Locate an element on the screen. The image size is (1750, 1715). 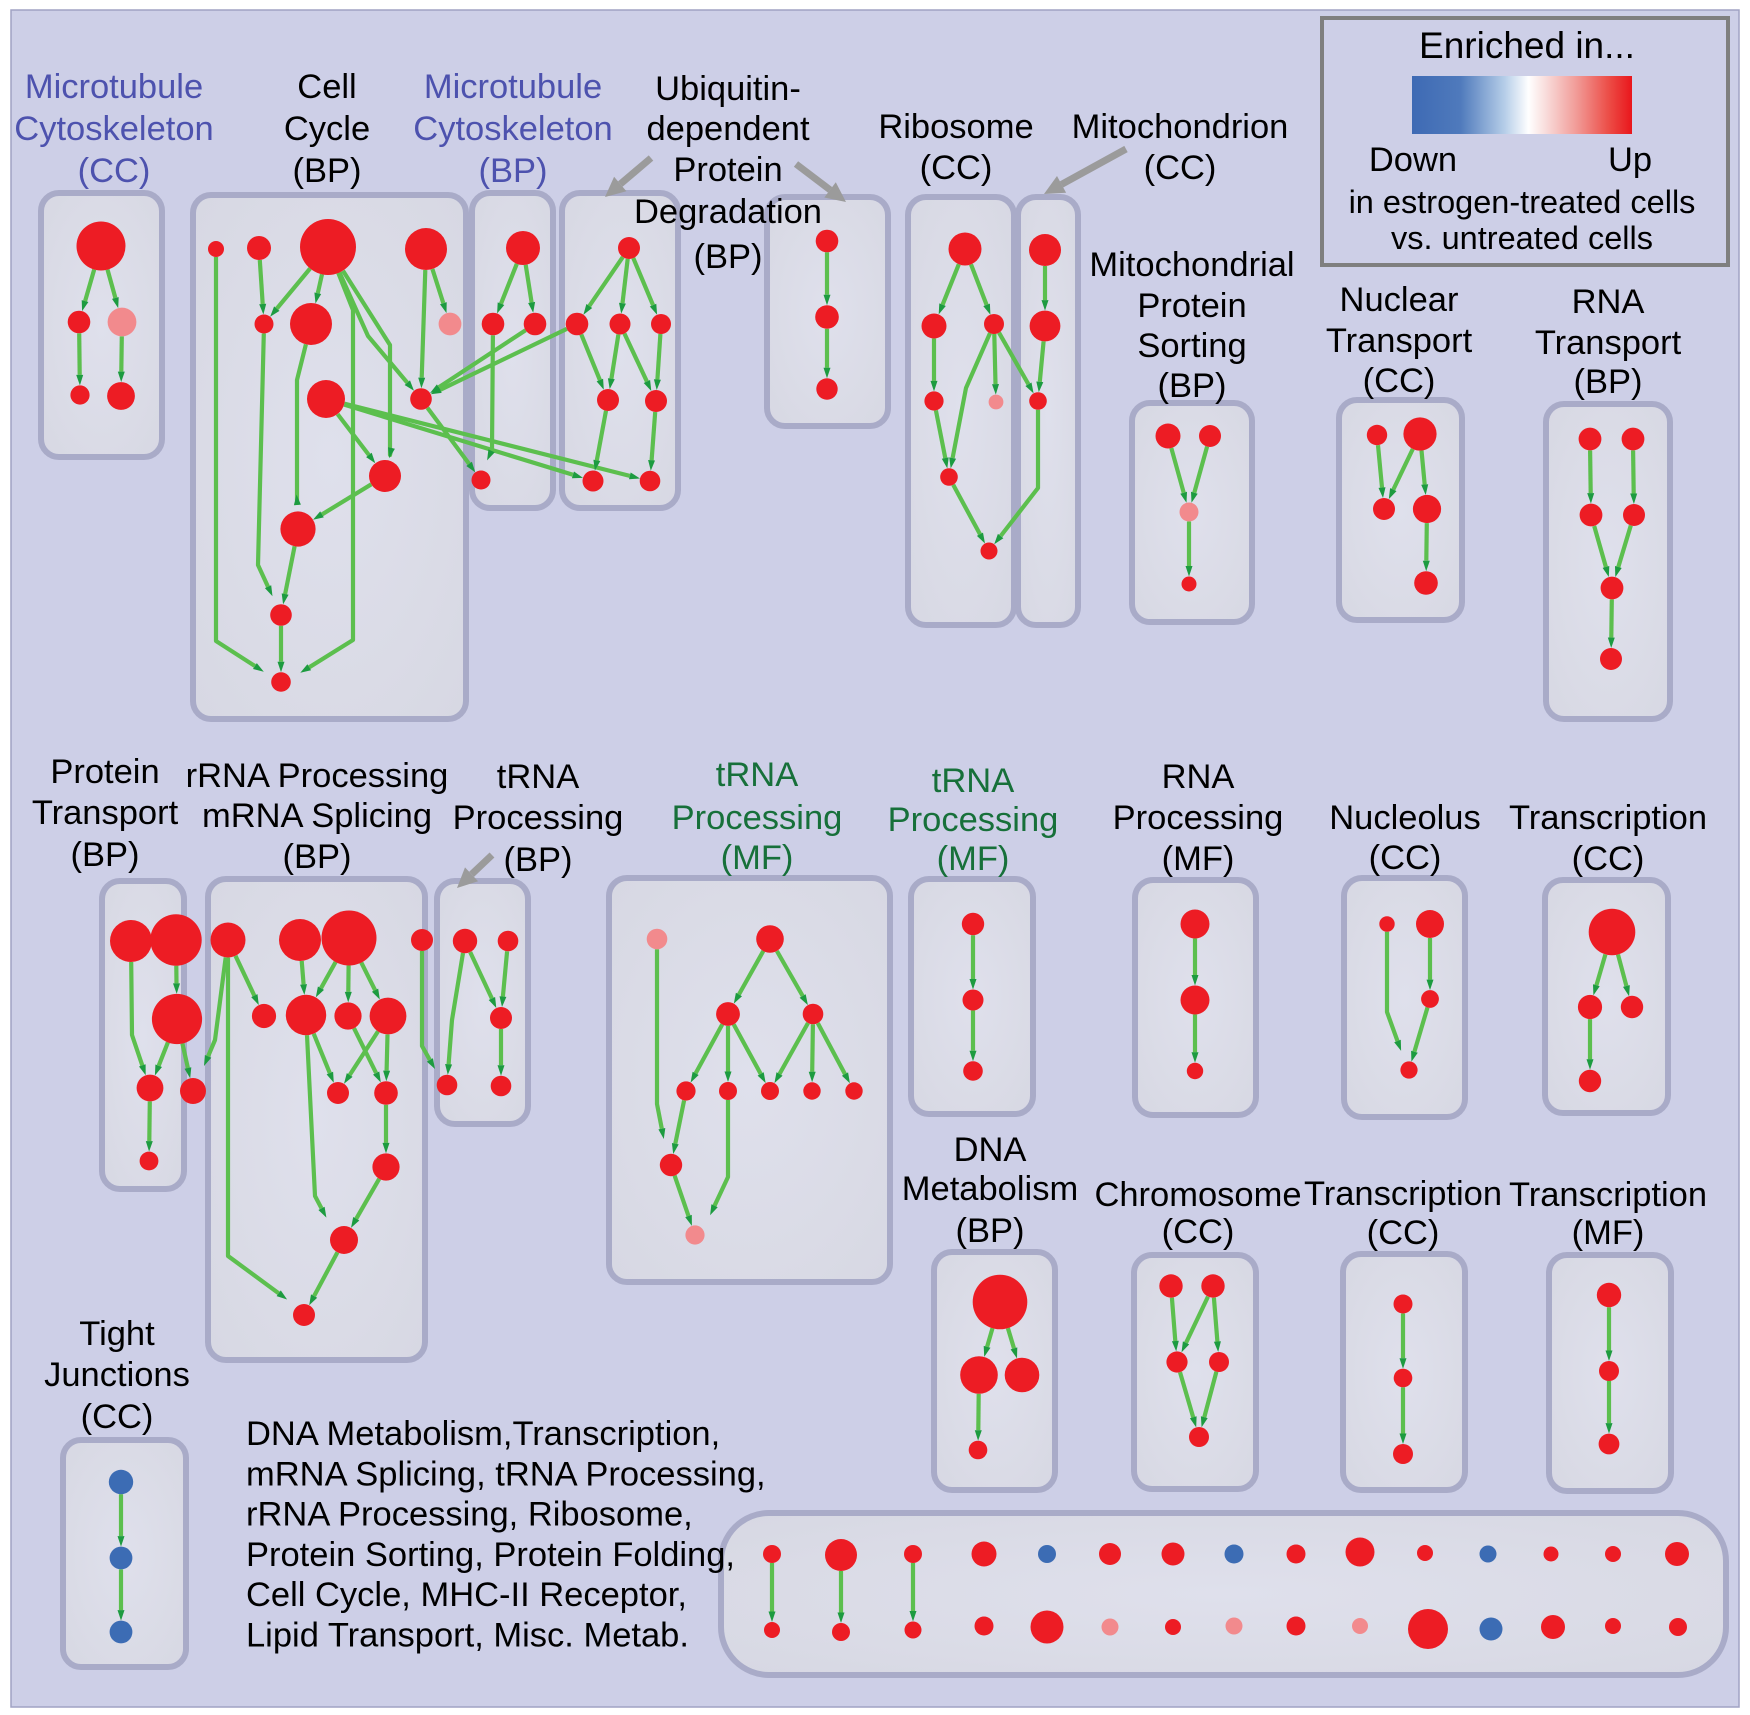
svg-text: Mitochondrial is located at coordinates (1191, 265).